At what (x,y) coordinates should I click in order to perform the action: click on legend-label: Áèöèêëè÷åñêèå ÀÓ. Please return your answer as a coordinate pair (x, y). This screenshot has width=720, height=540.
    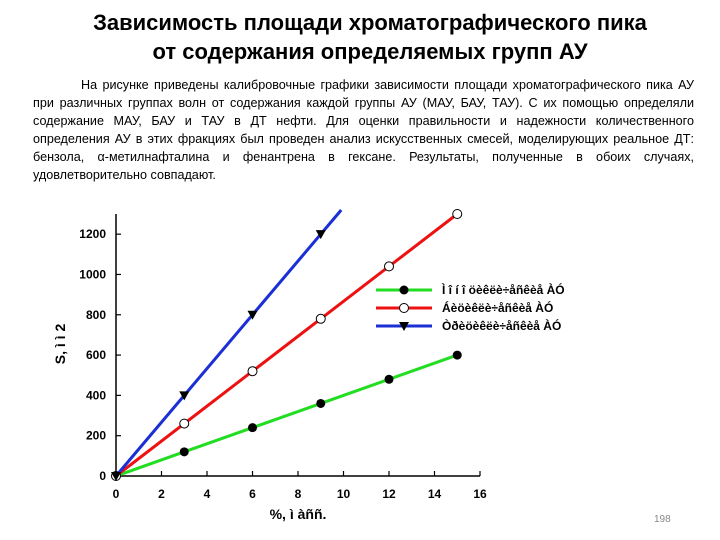
    Looking at the image, I should click on (497, 307).